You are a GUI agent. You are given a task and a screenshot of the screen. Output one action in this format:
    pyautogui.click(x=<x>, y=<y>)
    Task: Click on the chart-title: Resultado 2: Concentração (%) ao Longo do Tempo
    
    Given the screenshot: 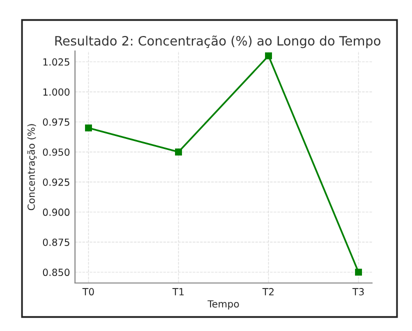 What is the action you would take?
    pyautogui.click(x=217, y=42)
    